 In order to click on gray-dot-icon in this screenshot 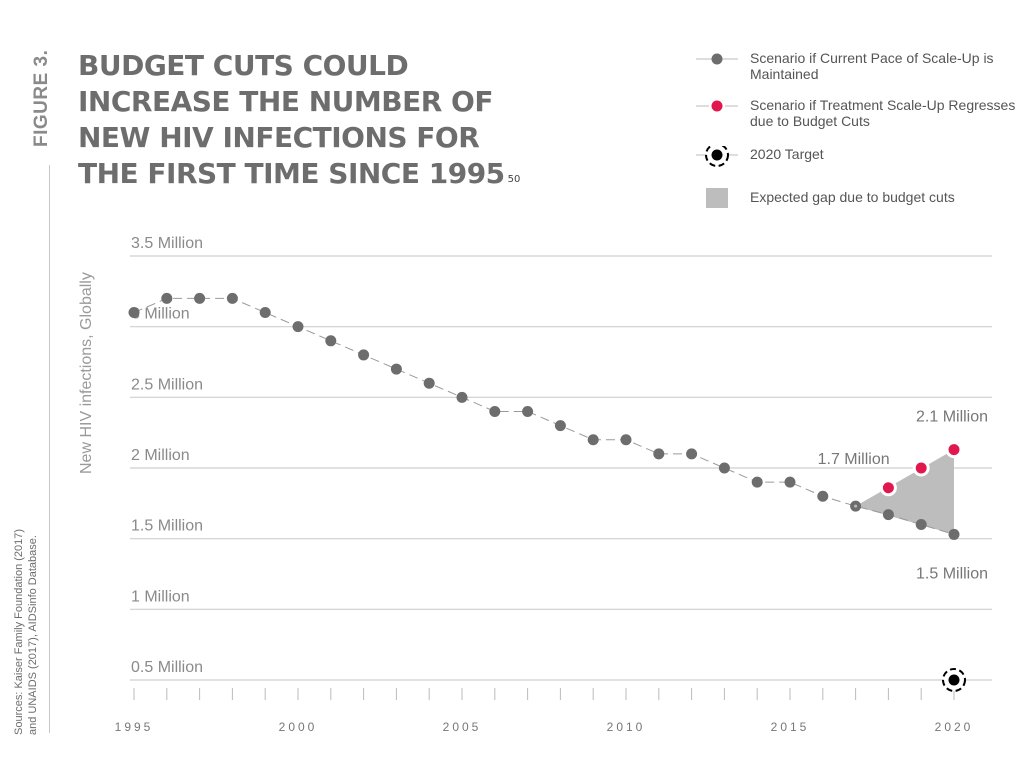, I will do `click(717, 59)`.